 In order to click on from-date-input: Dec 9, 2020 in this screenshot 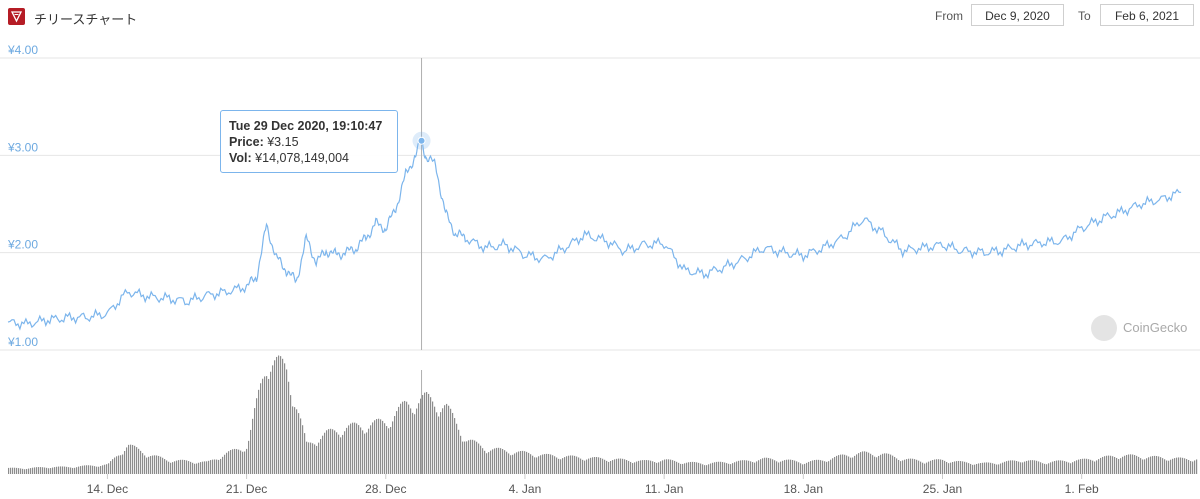, I will do `click(1017, 15)`.